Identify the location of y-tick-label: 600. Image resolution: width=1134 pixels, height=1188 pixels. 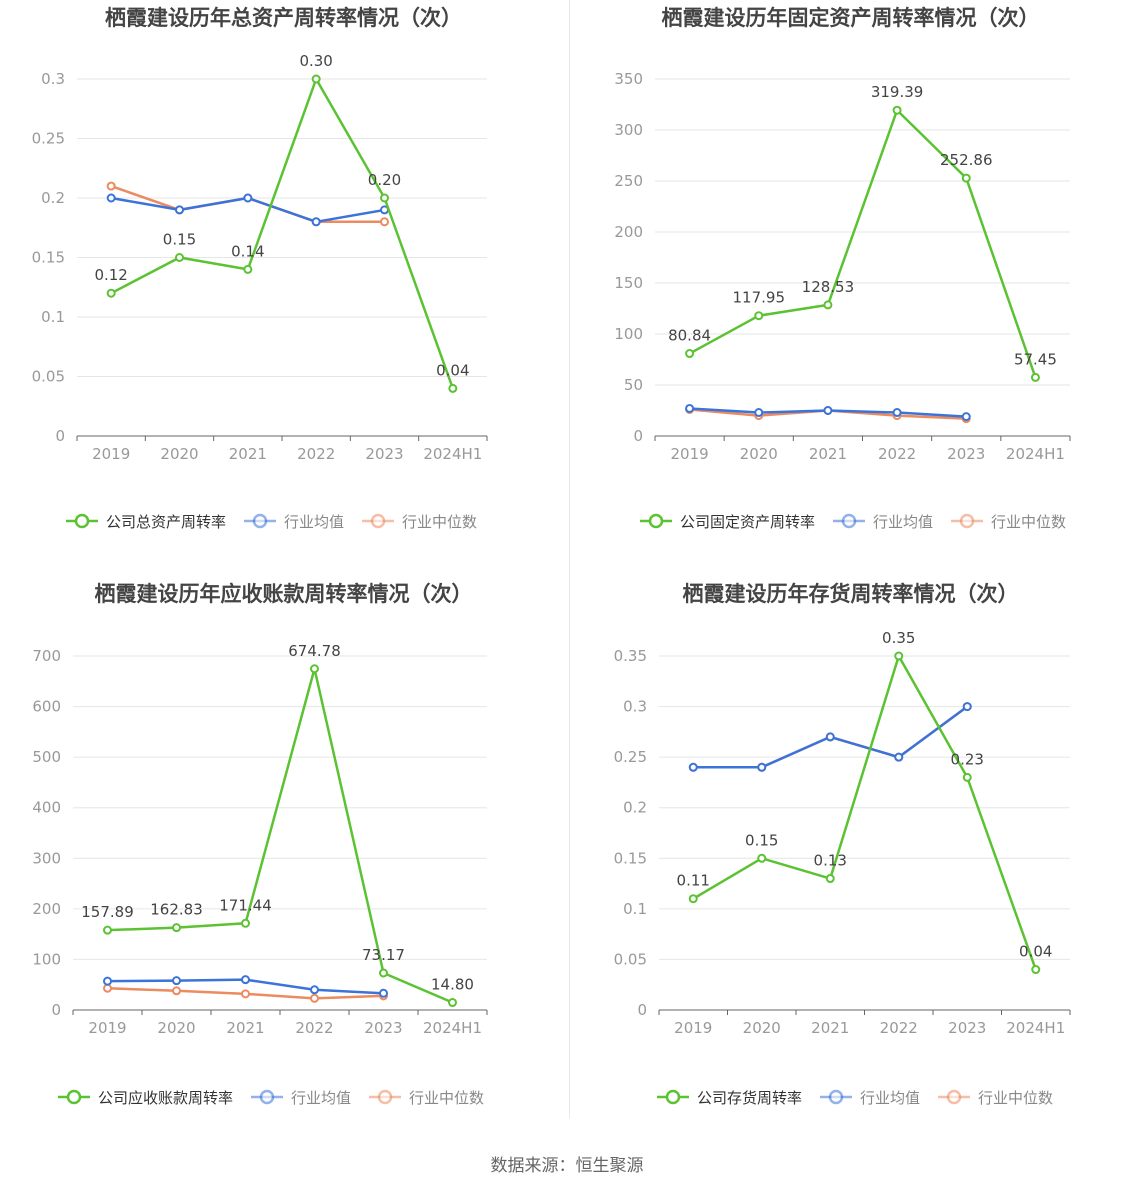
(46, 707).